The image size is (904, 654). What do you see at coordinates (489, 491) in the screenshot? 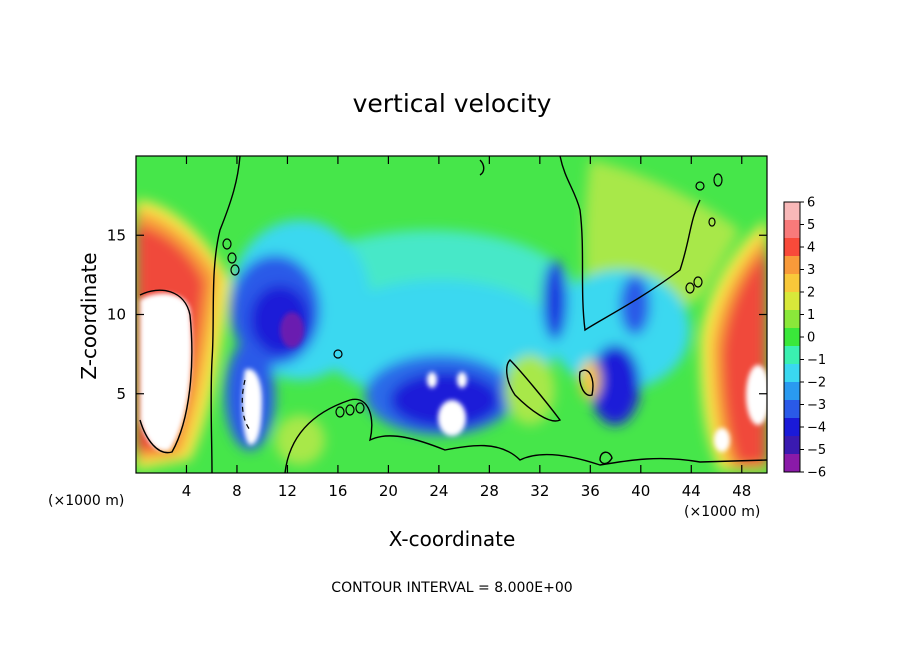
I see `x-tick-label: 28` at bounding box center [489, 491].